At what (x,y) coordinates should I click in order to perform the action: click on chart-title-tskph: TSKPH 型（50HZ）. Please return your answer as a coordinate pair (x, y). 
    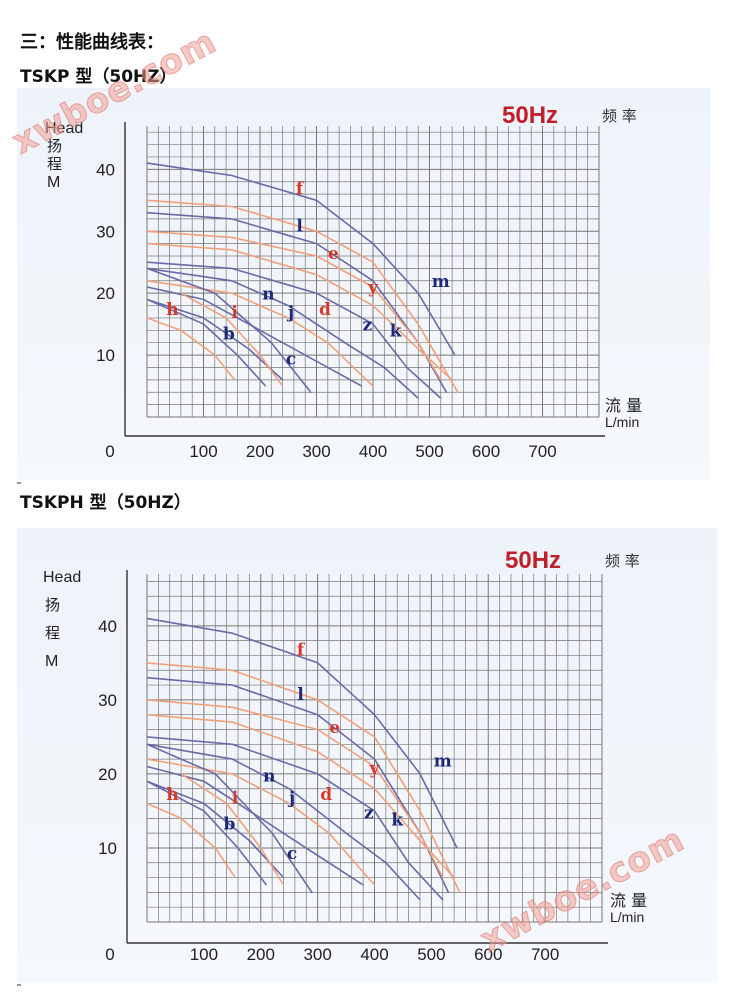
    Looking at the image, I should click on (105, 503).